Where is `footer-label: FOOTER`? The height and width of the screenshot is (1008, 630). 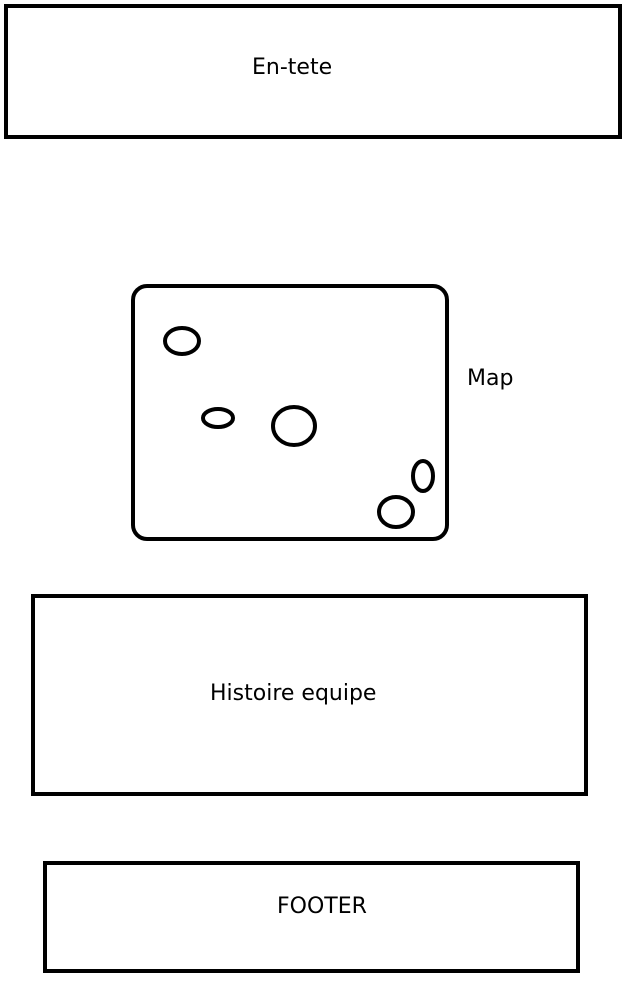 footer-label: FOOTER is located at coordinates (322, 906).